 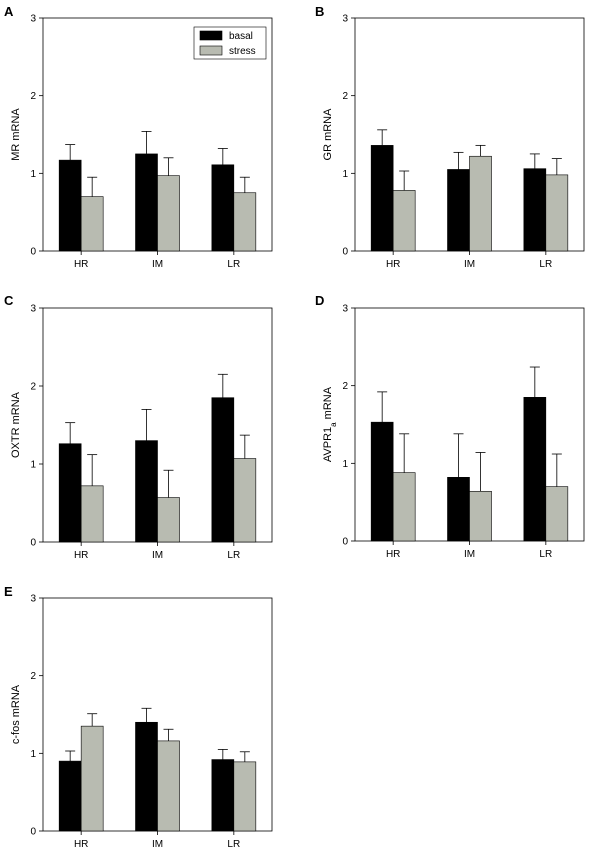 I want to click on y-axis-label: GR mRNA, so click(x=328, y=134).